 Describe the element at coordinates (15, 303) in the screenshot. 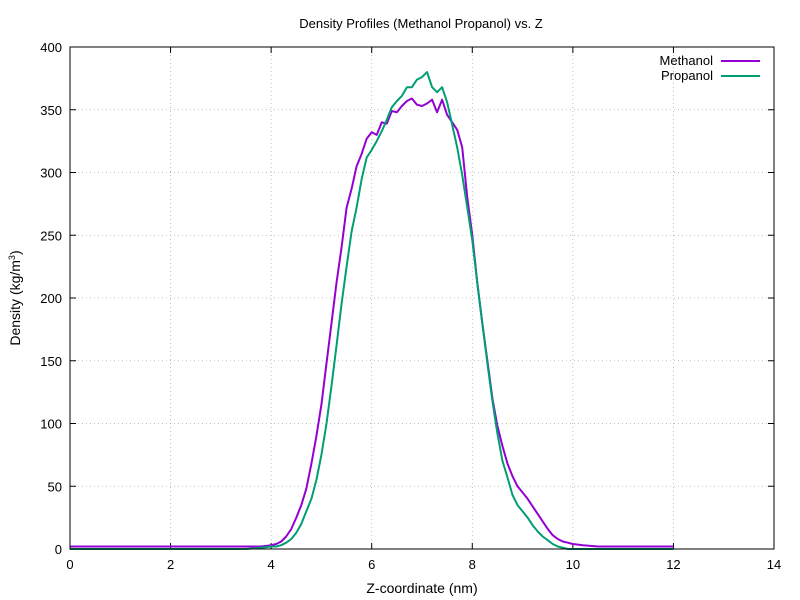

I see `y-axis-label-main: Density (kg/m` at that location.